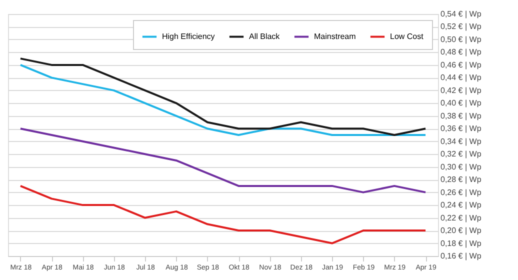 The width and height of the screenshot is (518, 280). I want to click on legend-label: All Black, so click(265, 36).